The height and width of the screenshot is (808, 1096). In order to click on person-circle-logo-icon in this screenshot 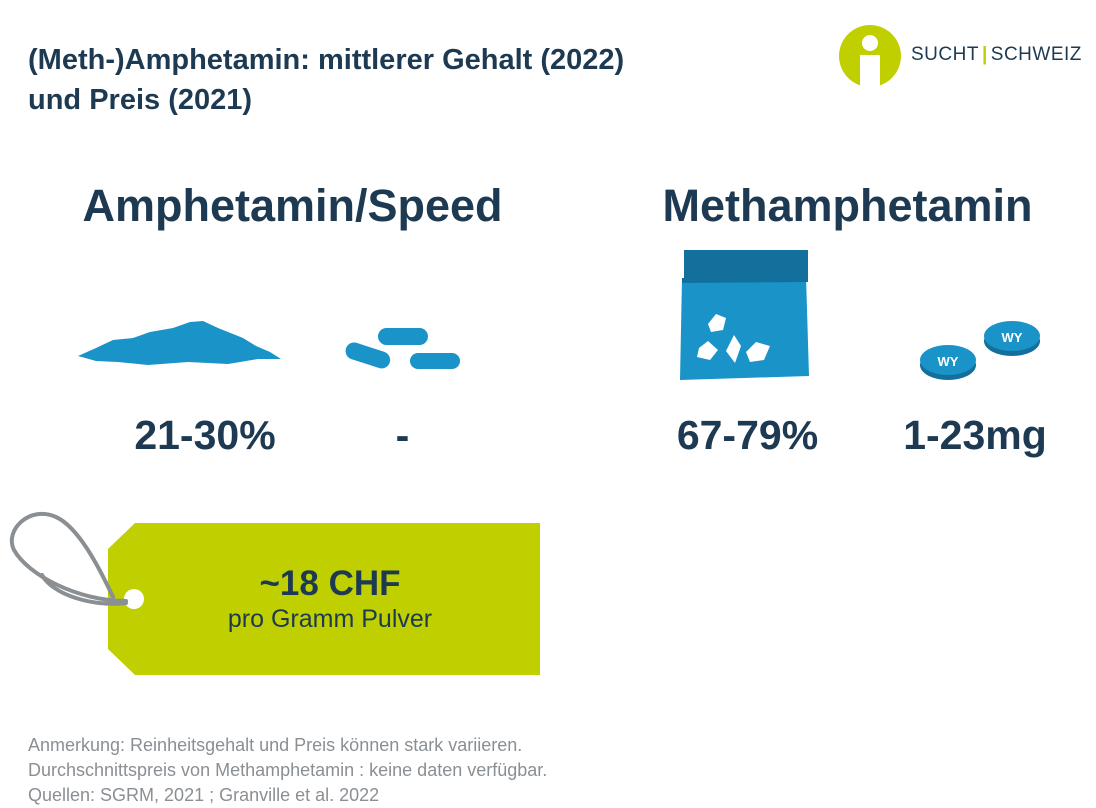, I will do `click(870, 56)`.